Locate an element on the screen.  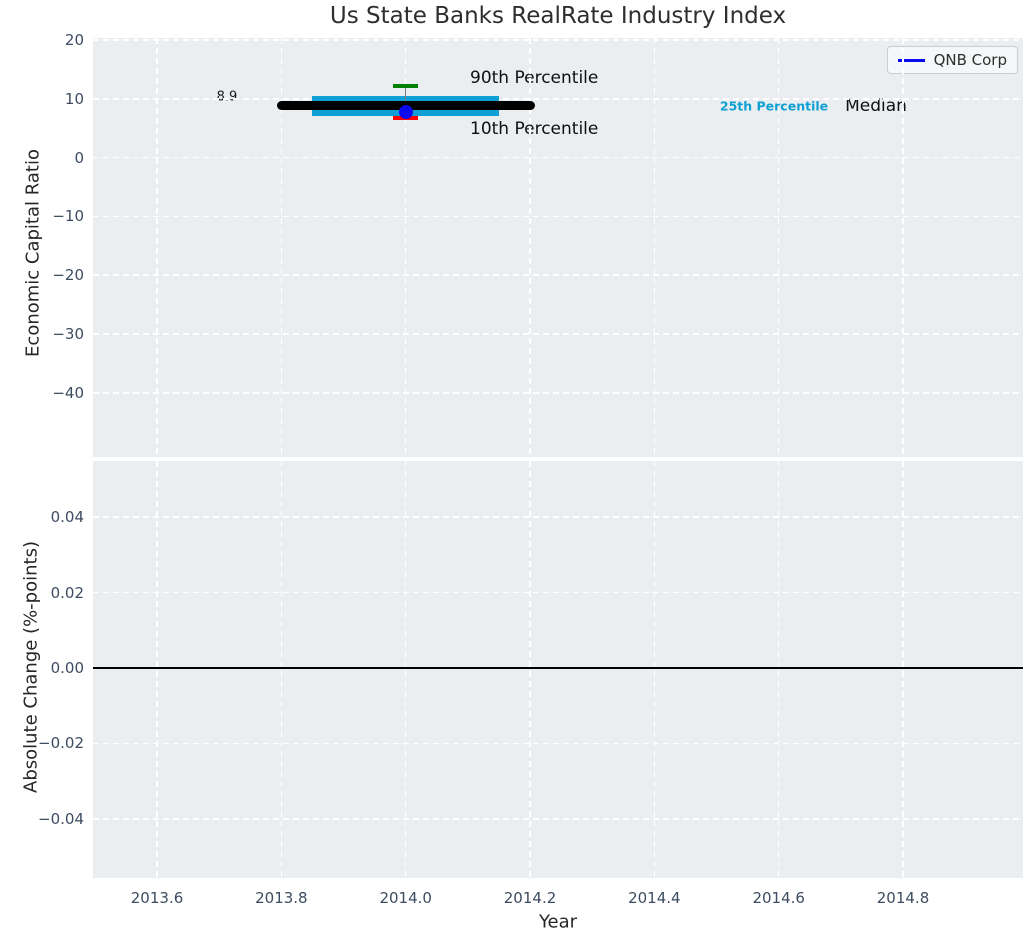
x-tick-label: 2014.6 is located at coordinates (778, 898).